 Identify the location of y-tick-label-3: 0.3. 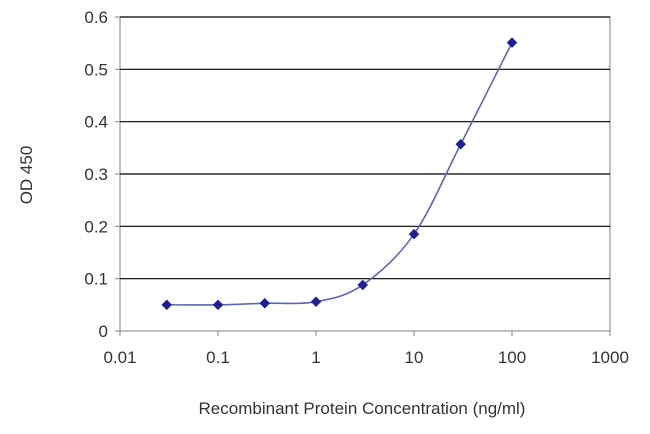
(96, 174).